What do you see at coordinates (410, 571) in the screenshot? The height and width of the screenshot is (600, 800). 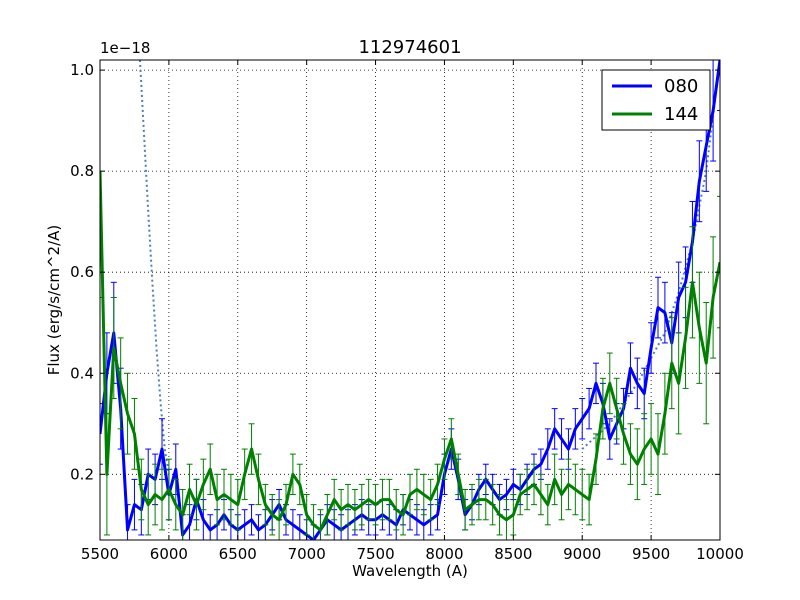 I see `x-axis-label: Wavelength (A)` at bounding box center [410, 571].